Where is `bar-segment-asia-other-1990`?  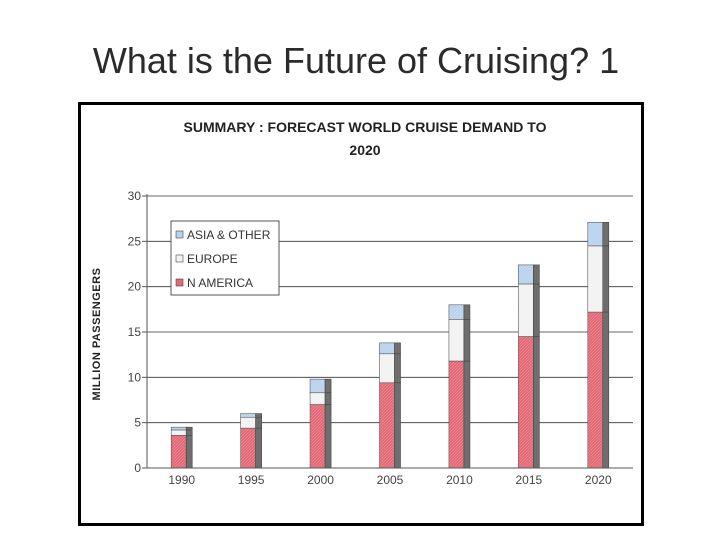 bar-segment-asia-other-1990 is located at coordinates (181, 428).